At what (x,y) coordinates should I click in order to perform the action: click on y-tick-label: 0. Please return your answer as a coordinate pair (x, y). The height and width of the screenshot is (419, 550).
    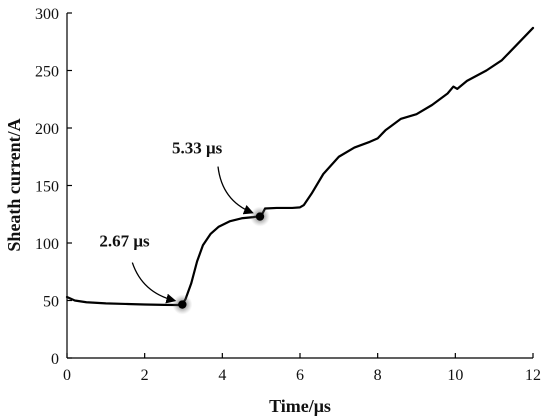
    Looking at the image, I should click on (55, 359).